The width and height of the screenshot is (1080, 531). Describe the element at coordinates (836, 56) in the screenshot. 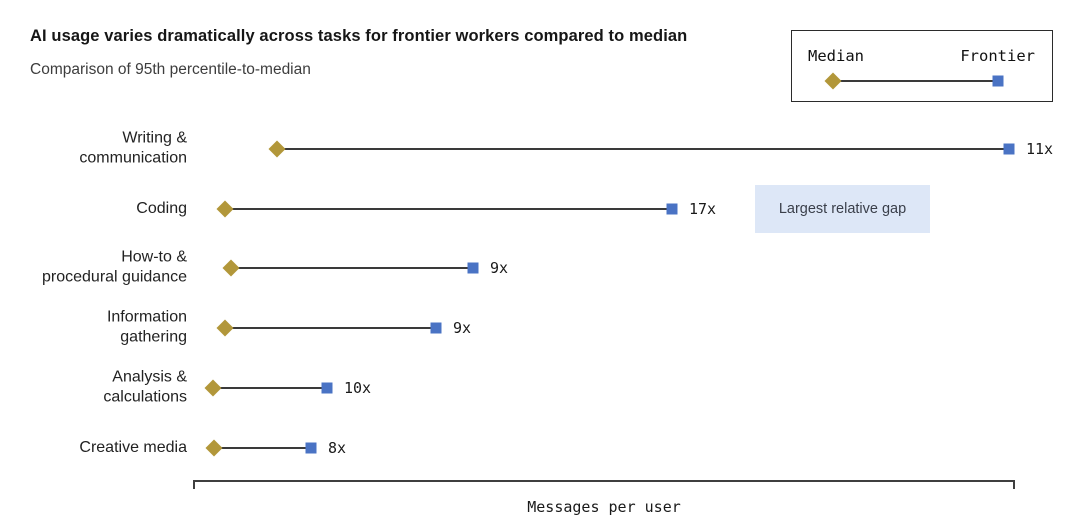

I see `legend-median-label: Median` at that location.